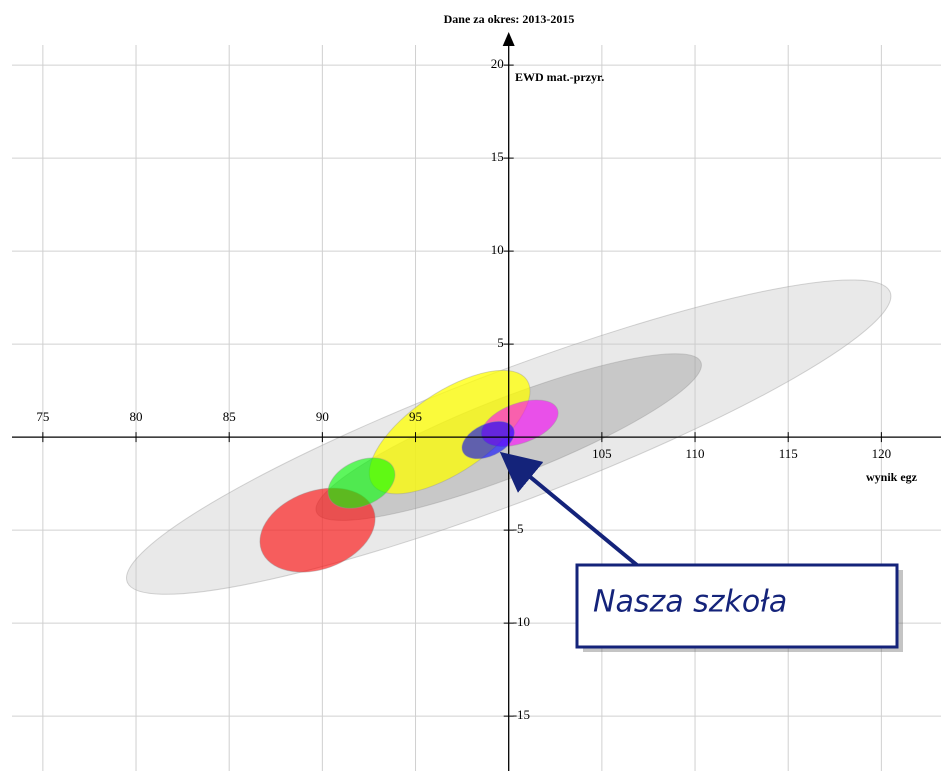 The height and width of the screenshot is (771, 941). What do you see at coordinates (521, 714) in the screenshot?
I see `y-tick-label: -15` at bounding box center [521, 714].